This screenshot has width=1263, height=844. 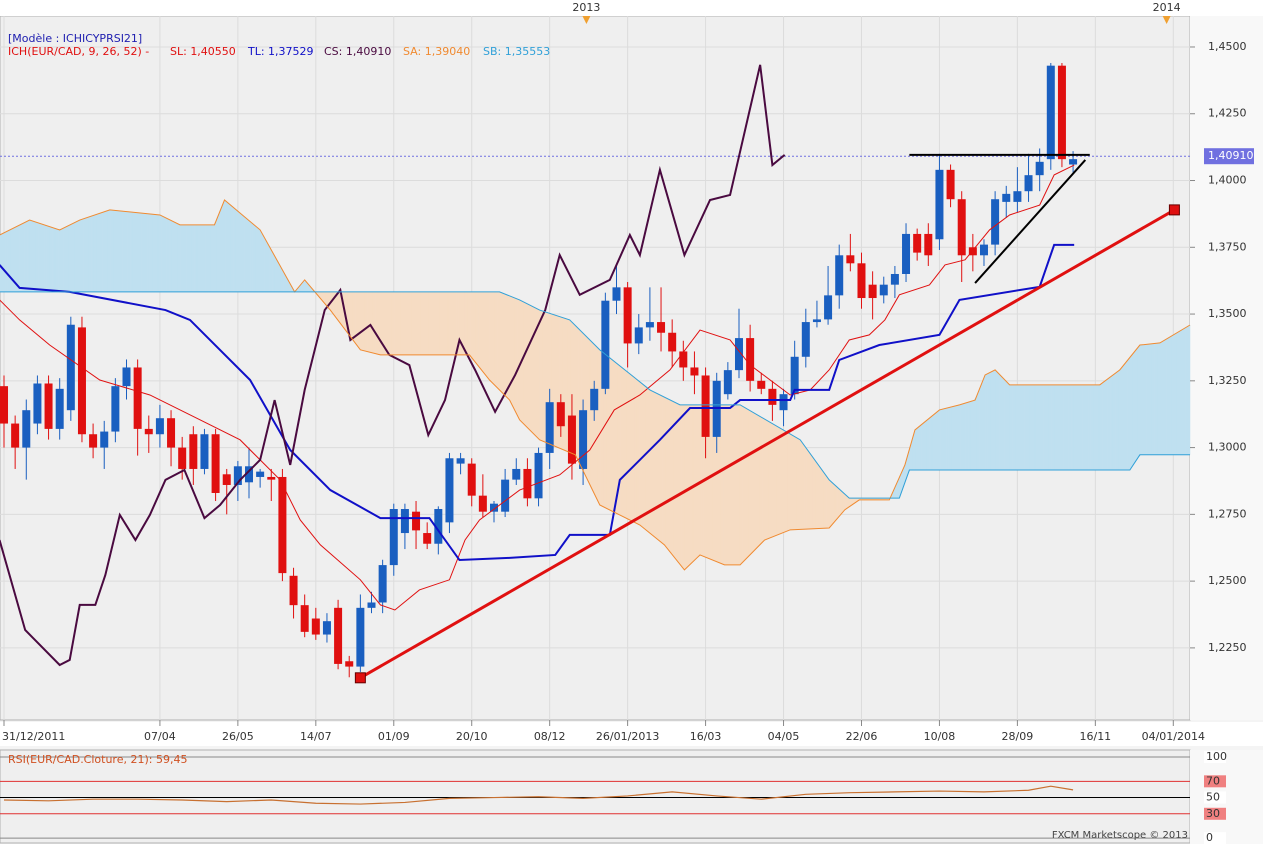 What do you see at coordinates (1226, 797) in the screenshot?
I see `rsi-axis` at bounding box center [1226, 797].